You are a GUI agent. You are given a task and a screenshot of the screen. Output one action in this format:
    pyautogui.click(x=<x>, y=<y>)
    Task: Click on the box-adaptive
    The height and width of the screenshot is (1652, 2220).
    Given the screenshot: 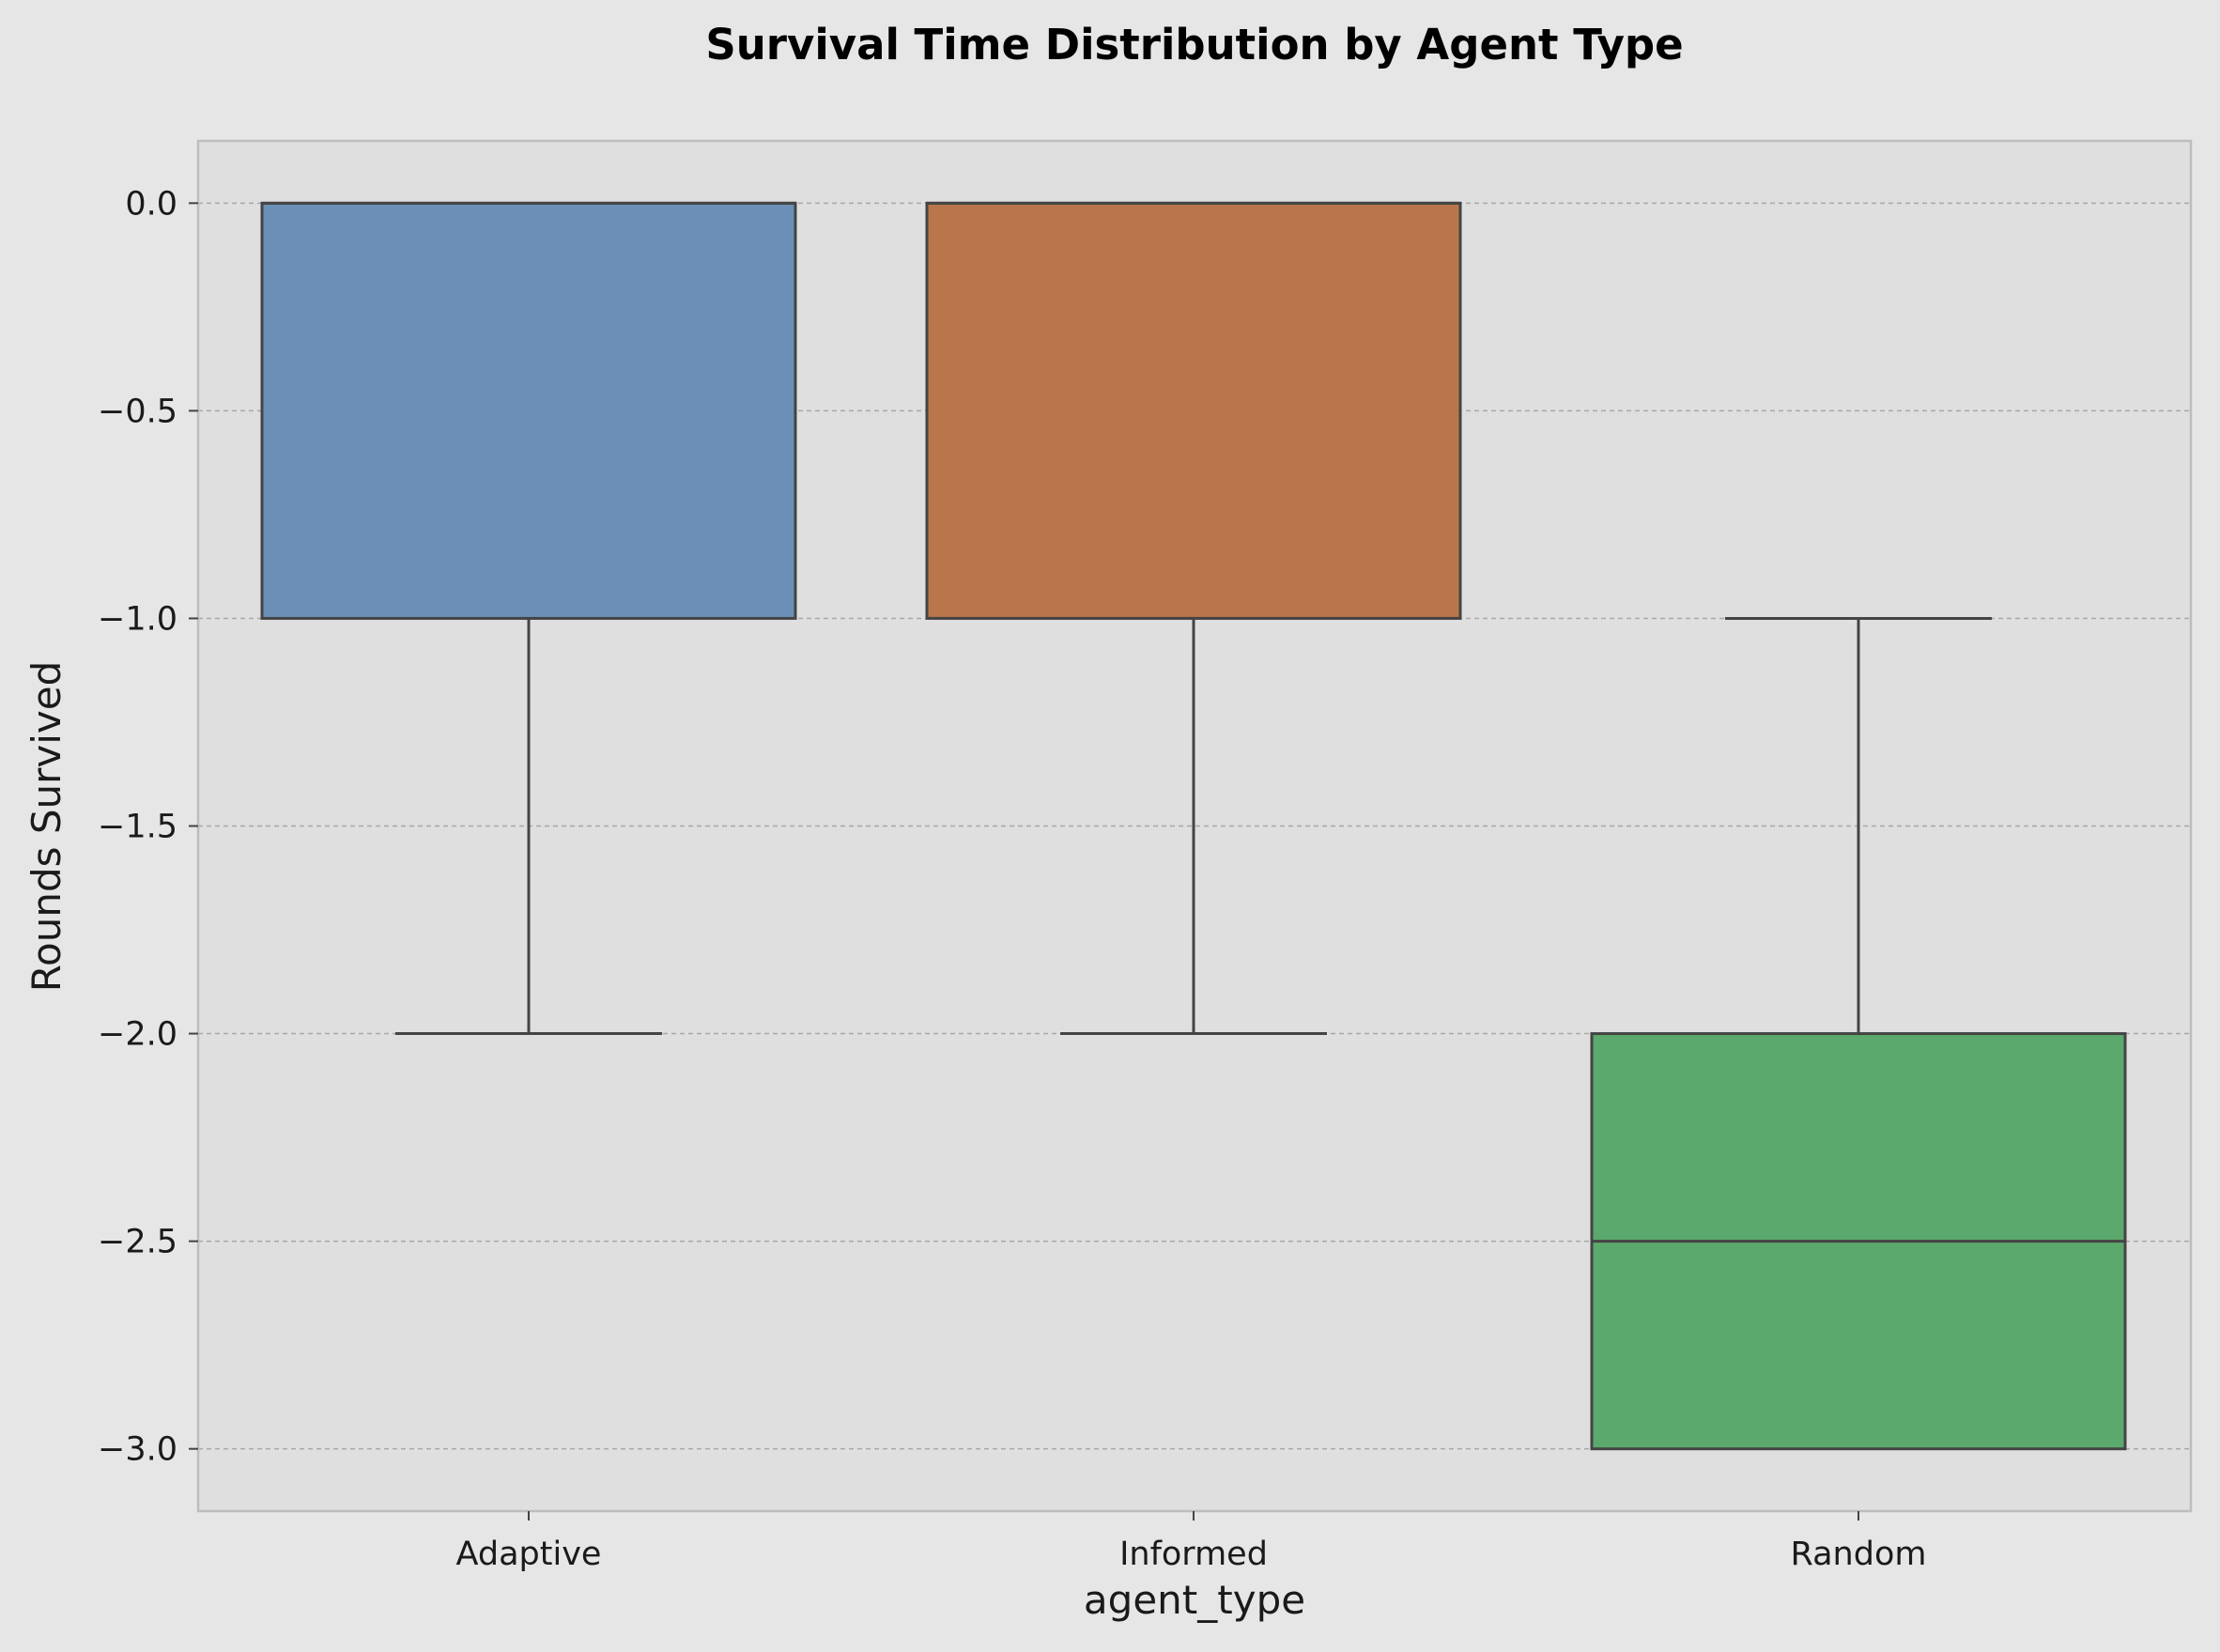 What is the action you would take?
    pyautogui.click(x=528, y=618)
    